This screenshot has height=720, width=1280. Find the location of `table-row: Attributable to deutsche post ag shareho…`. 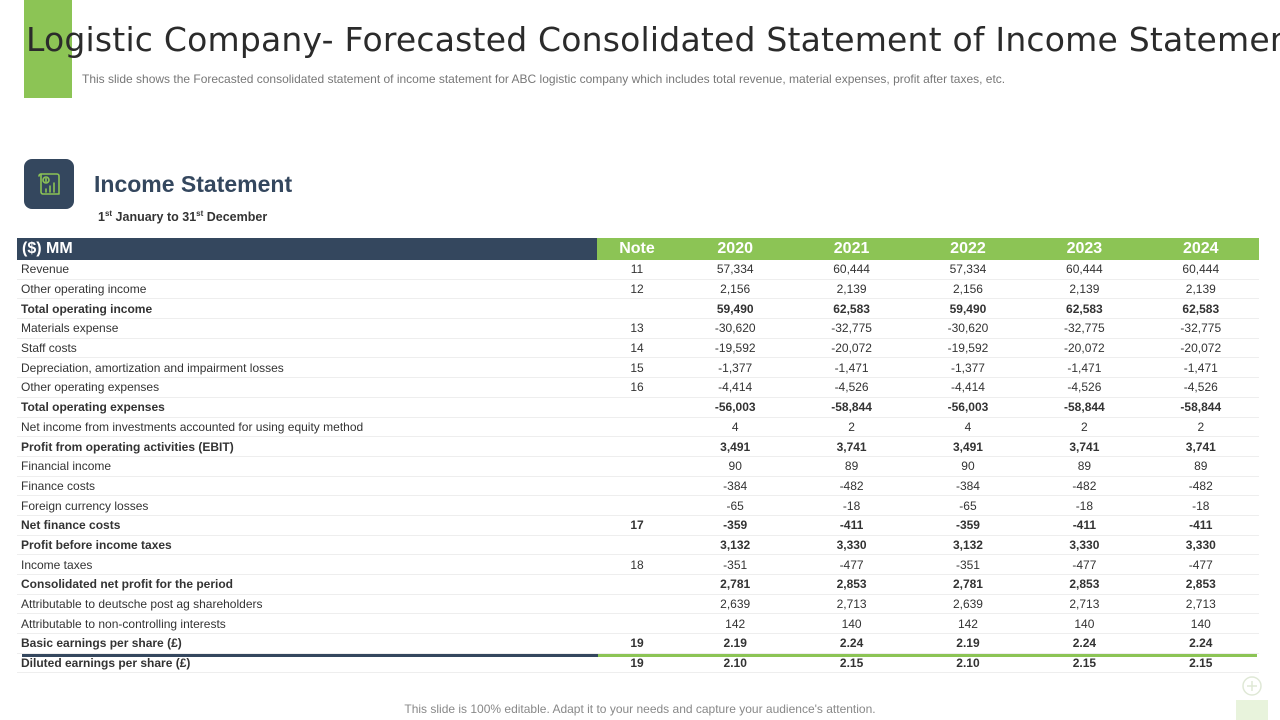

table-row: Attributable to deutsche post ag shareho… is located at coordinates (638, 604).